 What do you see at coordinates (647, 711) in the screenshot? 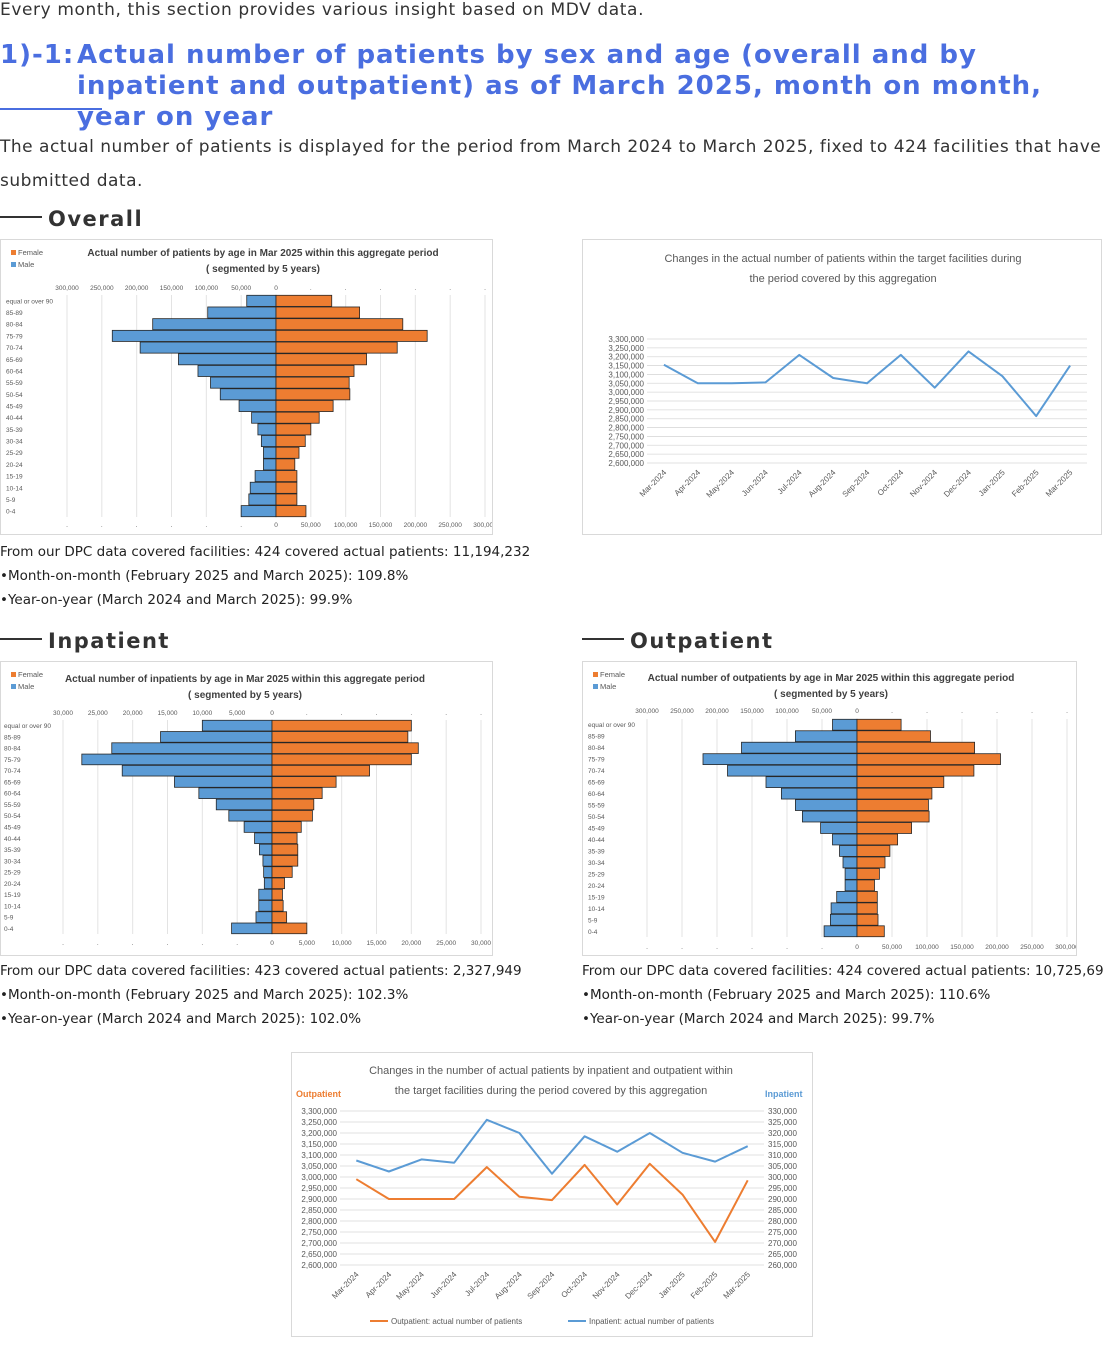
I see `top-tick-label: 300,000` at bounding box center [647, 711].